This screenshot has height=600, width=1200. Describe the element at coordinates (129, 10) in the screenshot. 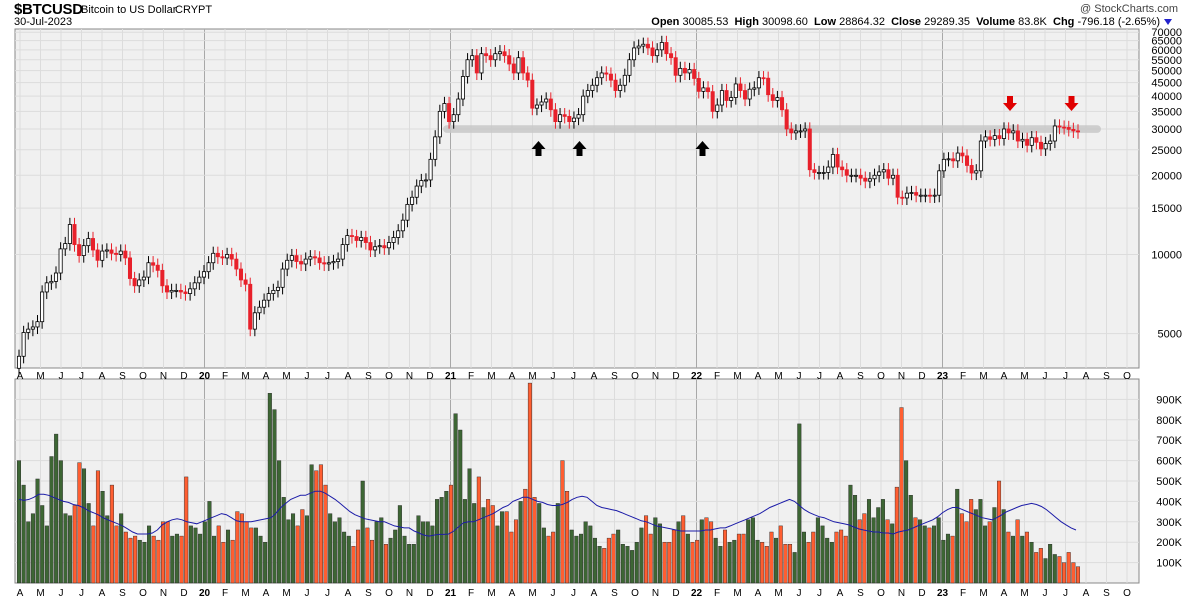

I see `chart-security-name: Bitcoin to US Dollar` at that location.